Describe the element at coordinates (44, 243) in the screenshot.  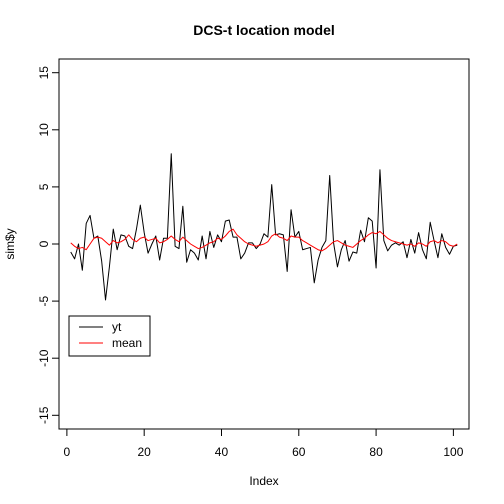
I see `y-tick-label: 0` at that location.